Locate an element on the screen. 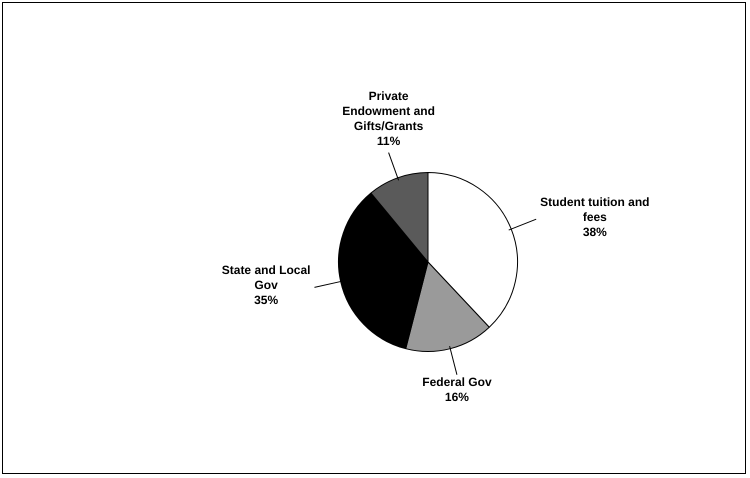 The height and width of the screenshot is (478, 750). slice-label: Private Endowment and Gifts/Grants is located at coordinates (388, 110).